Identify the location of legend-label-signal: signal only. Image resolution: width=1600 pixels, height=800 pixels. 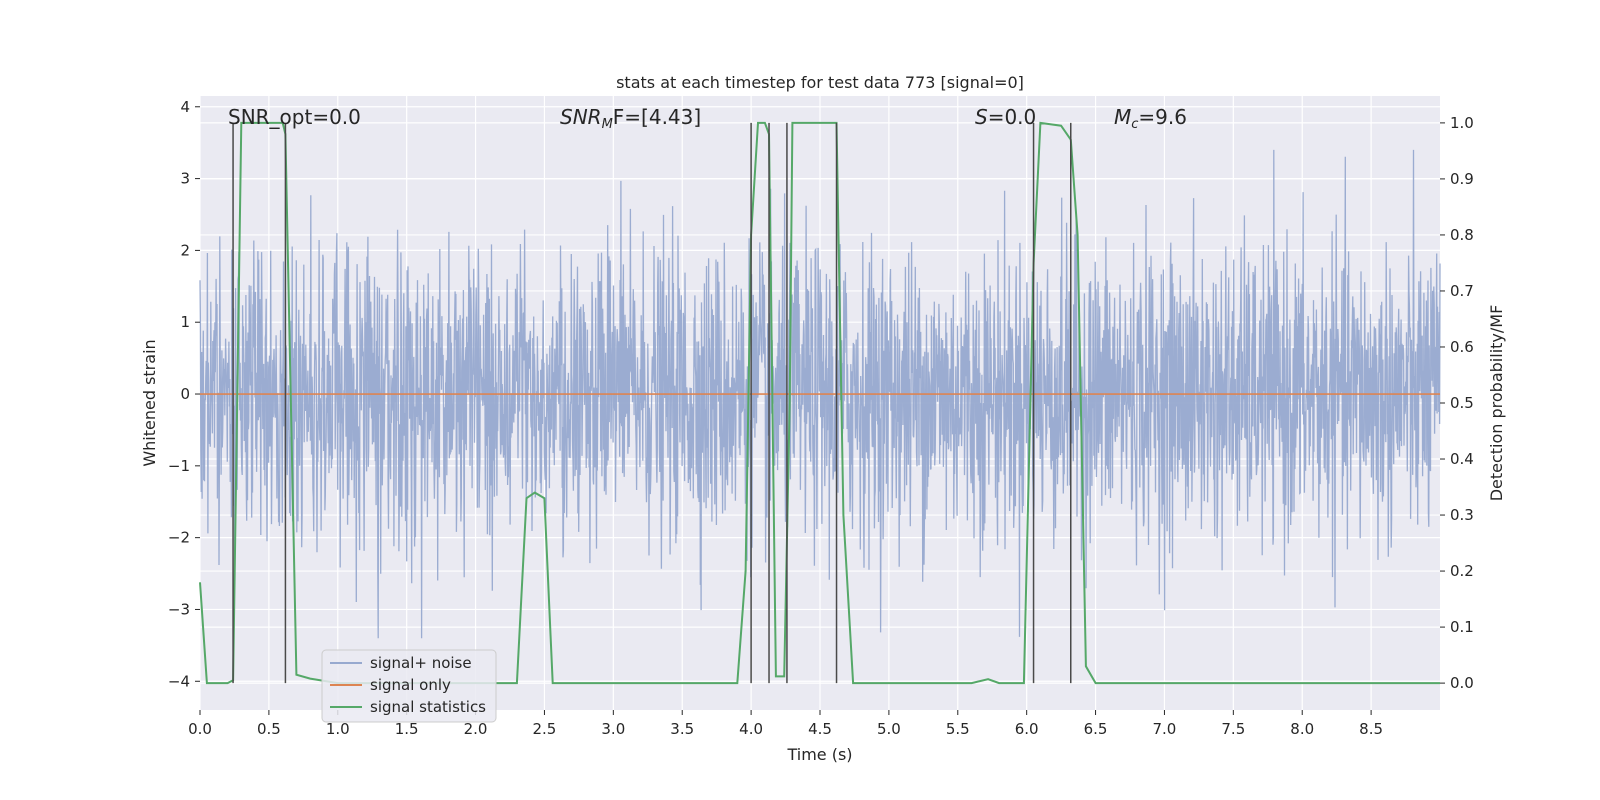
(410, 685).